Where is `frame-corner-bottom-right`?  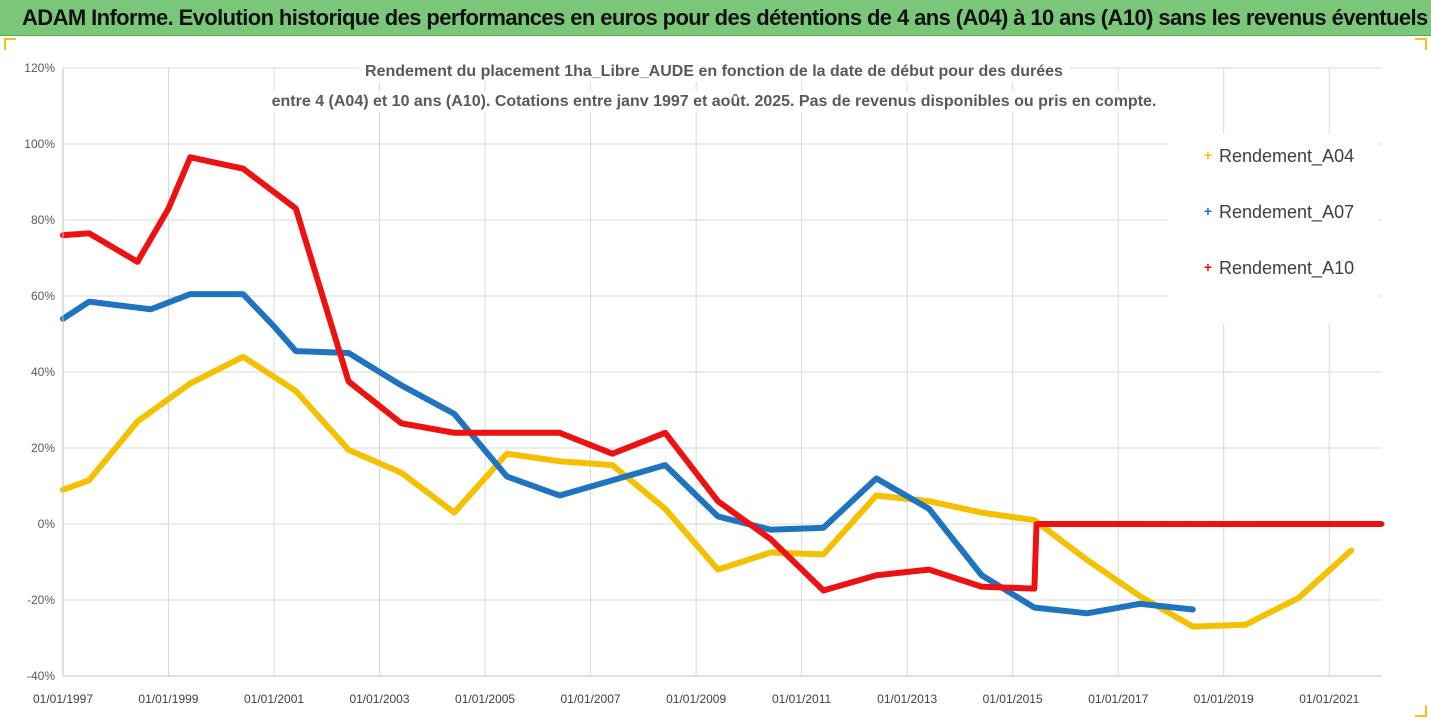 frame-corner-bottom-right is located at coordinates (1421, 711).